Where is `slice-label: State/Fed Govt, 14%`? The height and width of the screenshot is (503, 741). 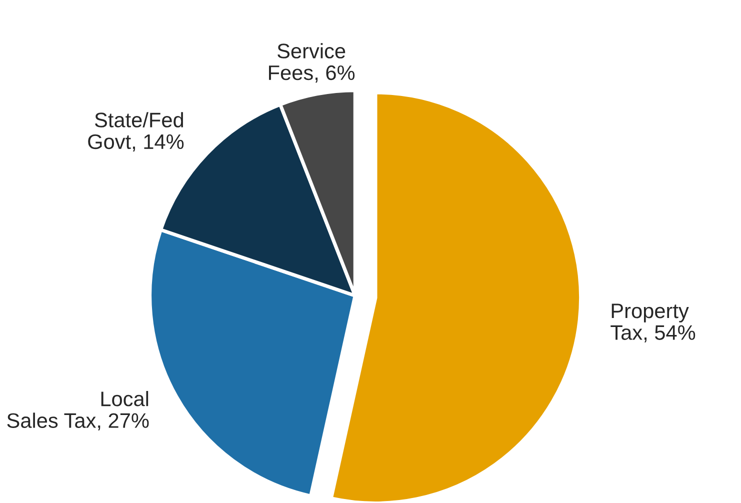
slice-label: State/Fed Govt, 14% is located at coordinates (136, 132).